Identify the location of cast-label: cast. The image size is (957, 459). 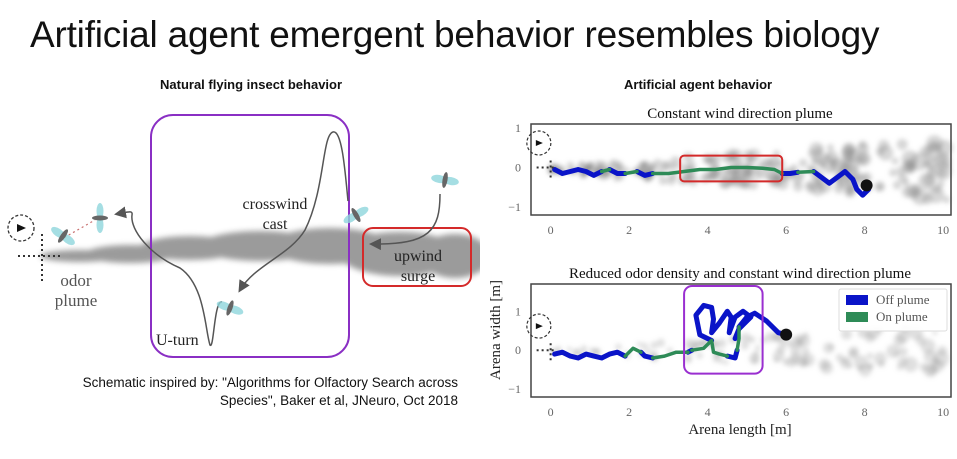
(275, 224).